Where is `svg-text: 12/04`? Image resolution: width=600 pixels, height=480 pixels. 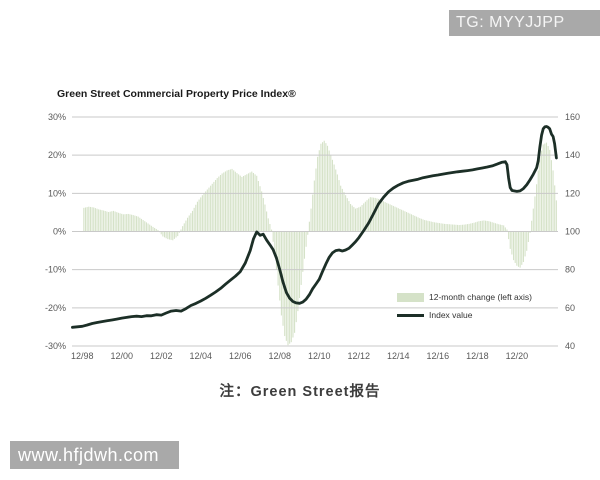 svg-text: 12/04 is located at coordinates (200, 356).